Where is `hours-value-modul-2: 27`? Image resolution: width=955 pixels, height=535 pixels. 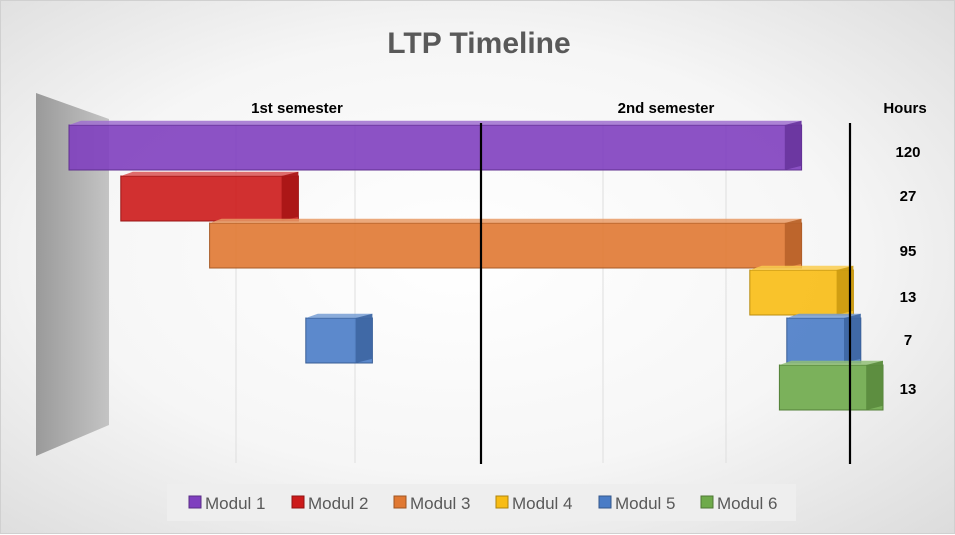
hours-value-modul-2: 27 is located at coordinates (908, 196).